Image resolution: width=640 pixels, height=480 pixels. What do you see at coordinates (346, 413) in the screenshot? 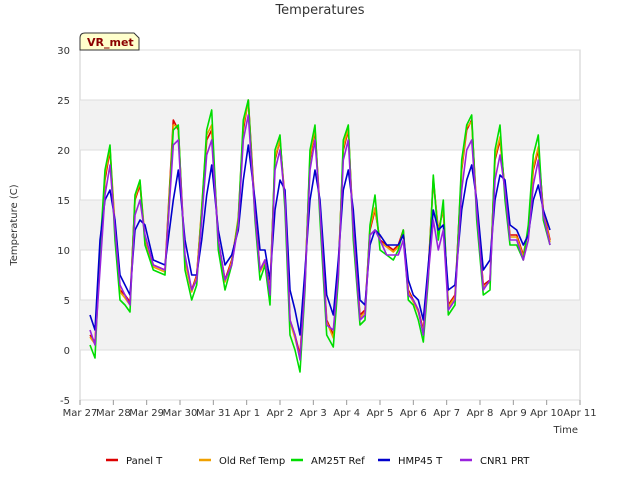
I see `x-tick-label: Apr 4` at bounding box center [346, 413].